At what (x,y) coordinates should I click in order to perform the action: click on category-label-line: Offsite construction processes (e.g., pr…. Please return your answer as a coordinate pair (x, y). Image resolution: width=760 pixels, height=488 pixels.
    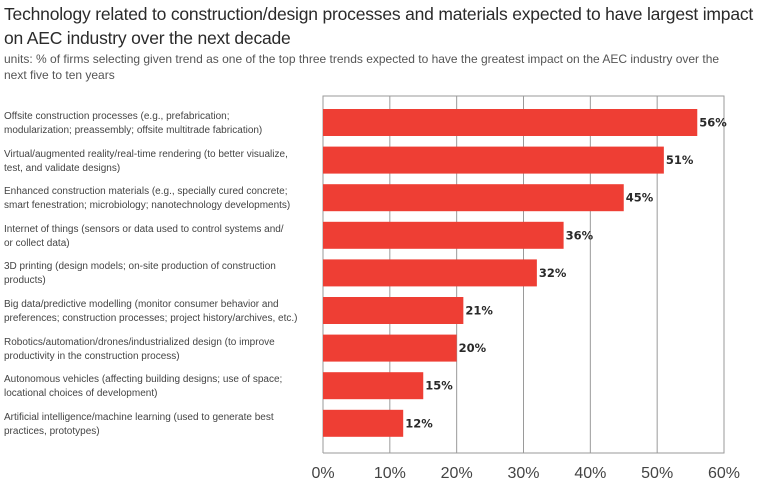
    Looking at the image, I should click on (117, 116).